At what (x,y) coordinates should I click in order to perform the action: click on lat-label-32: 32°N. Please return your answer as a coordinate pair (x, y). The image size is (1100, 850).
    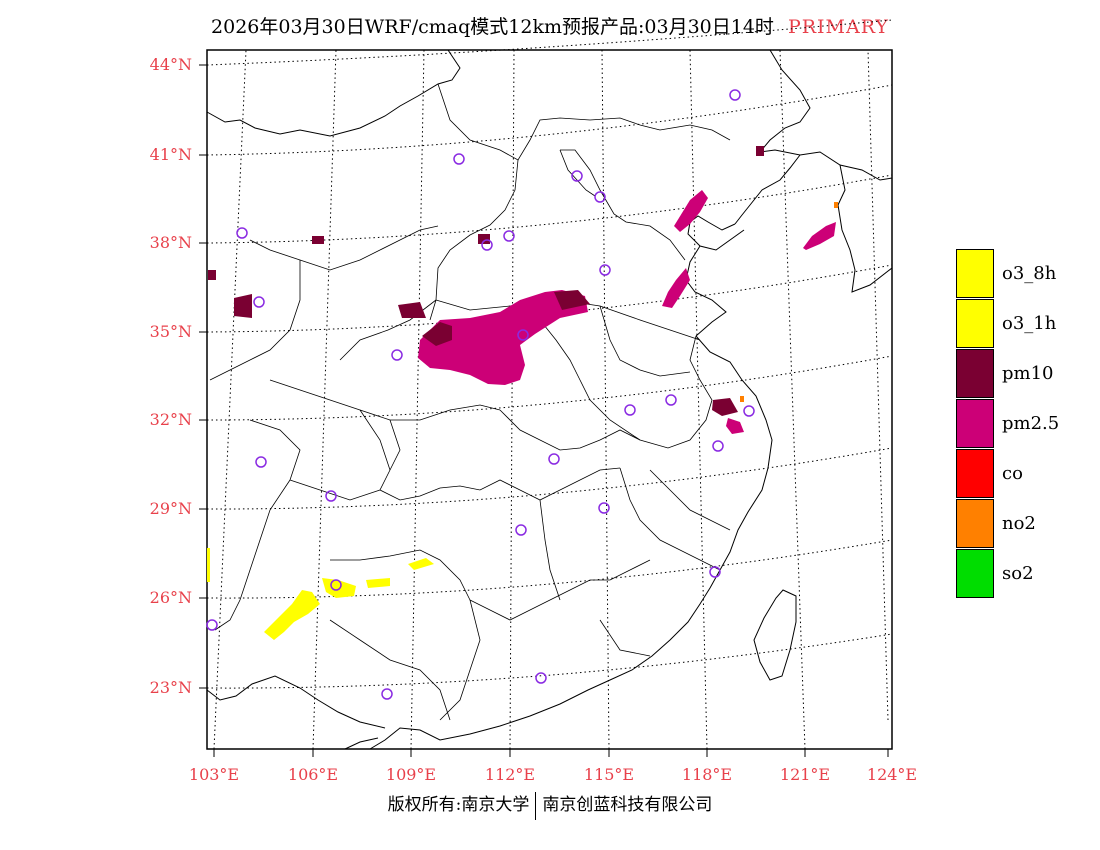
    Looking at the image, I should click on (170, 419).